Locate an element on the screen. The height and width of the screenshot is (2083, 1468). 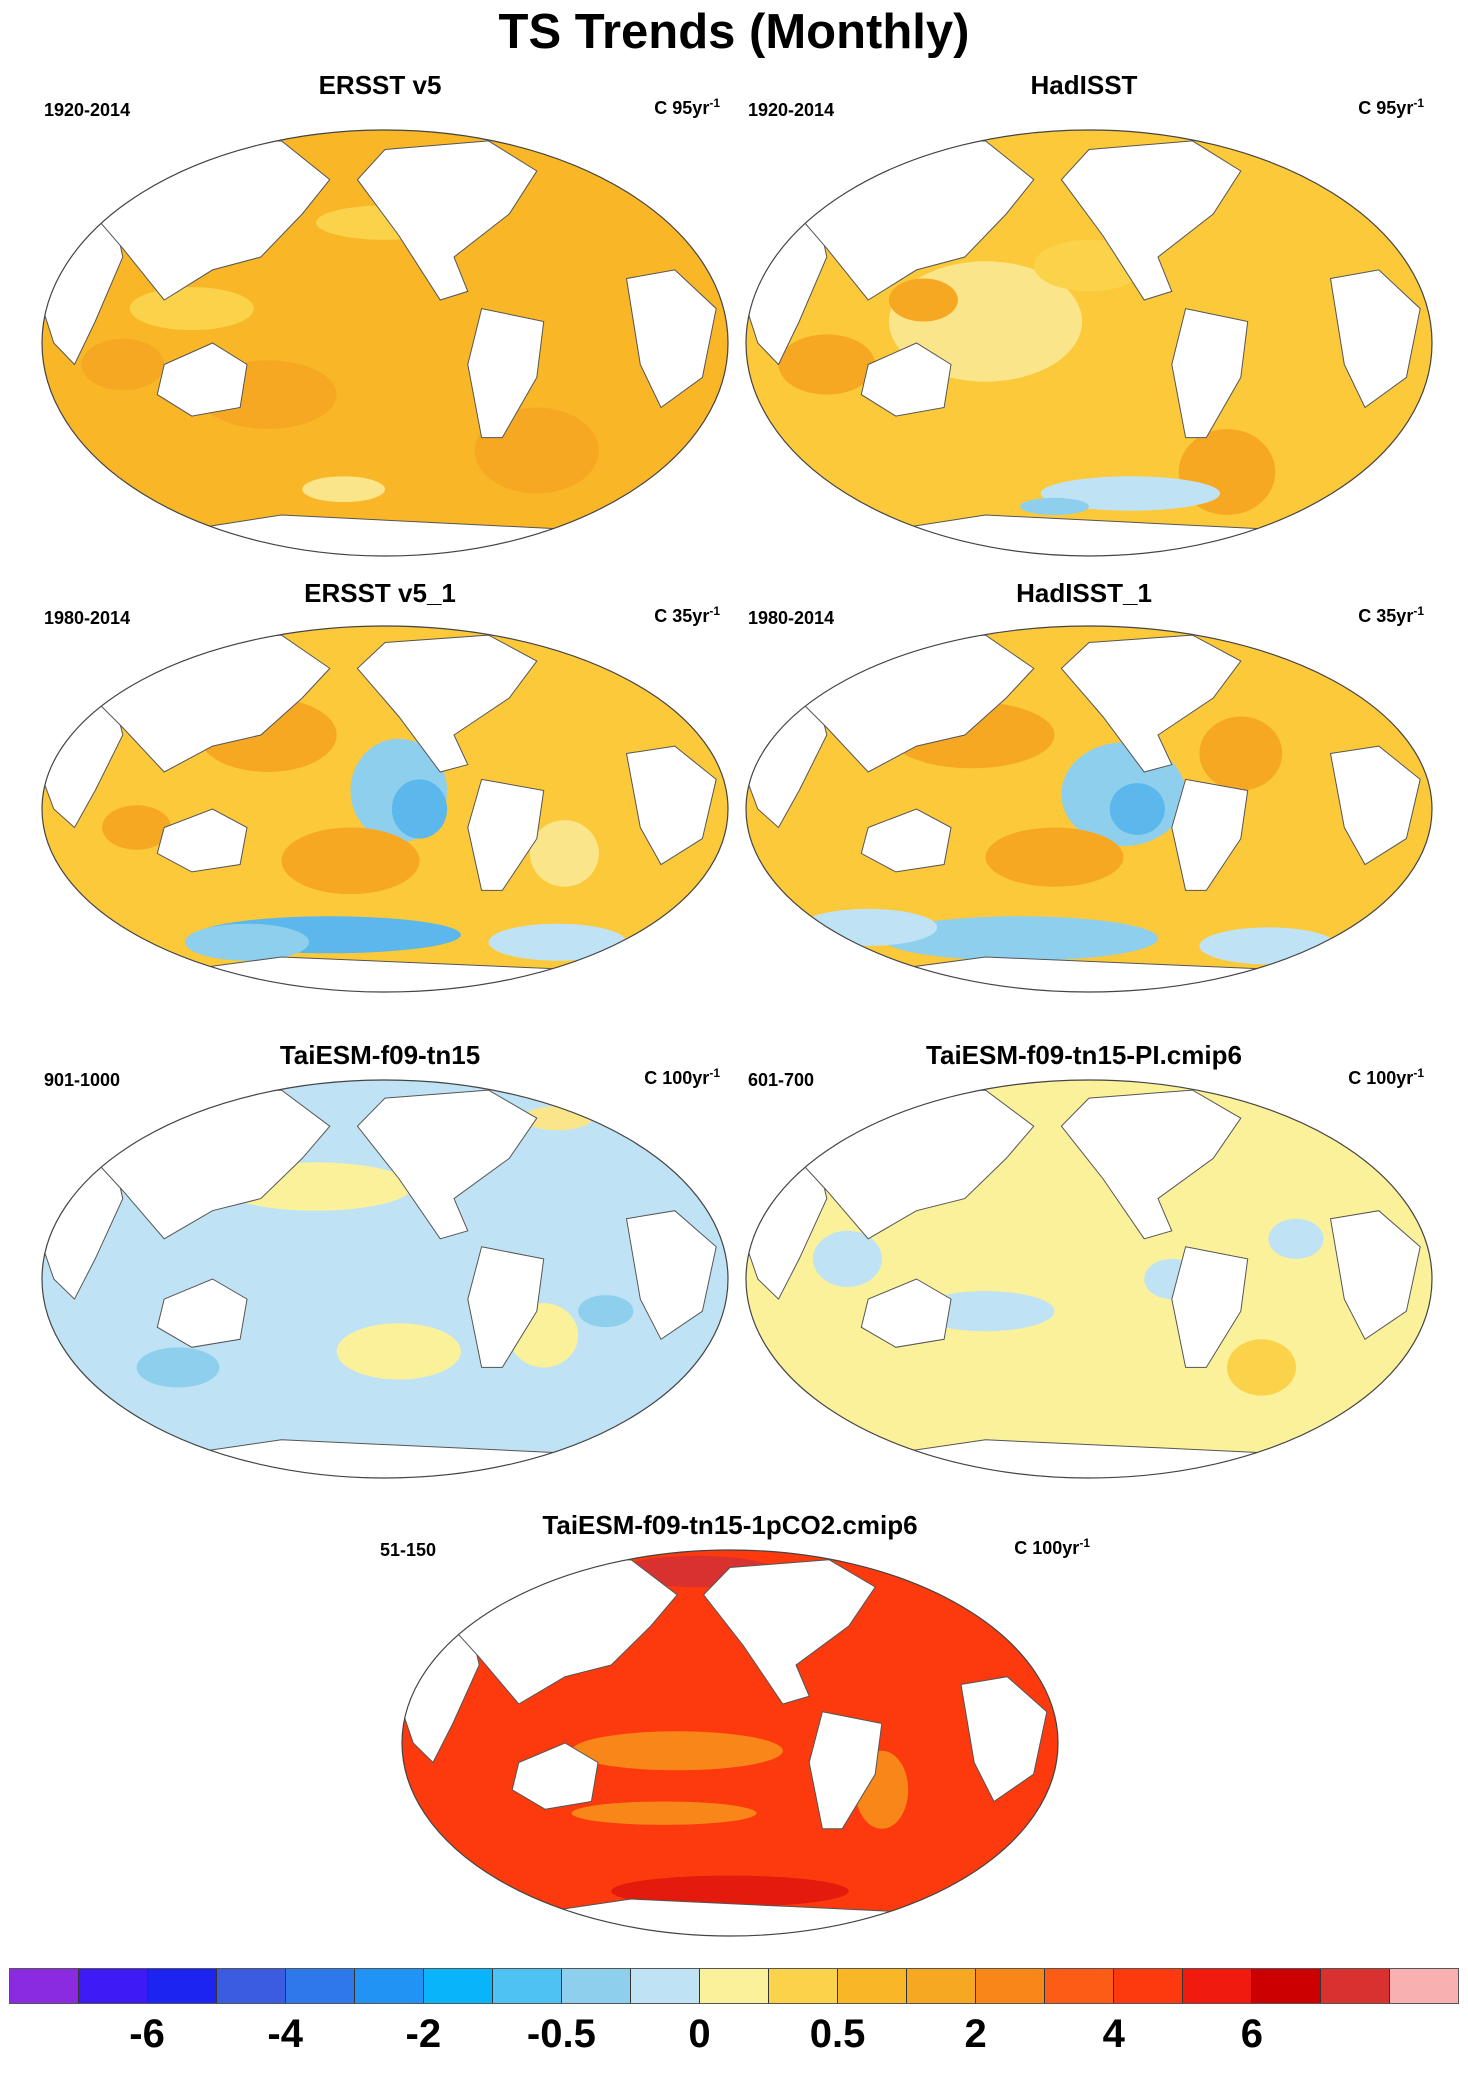
colorbar-tick-label: 2 is located at coordinates (975, 2034).